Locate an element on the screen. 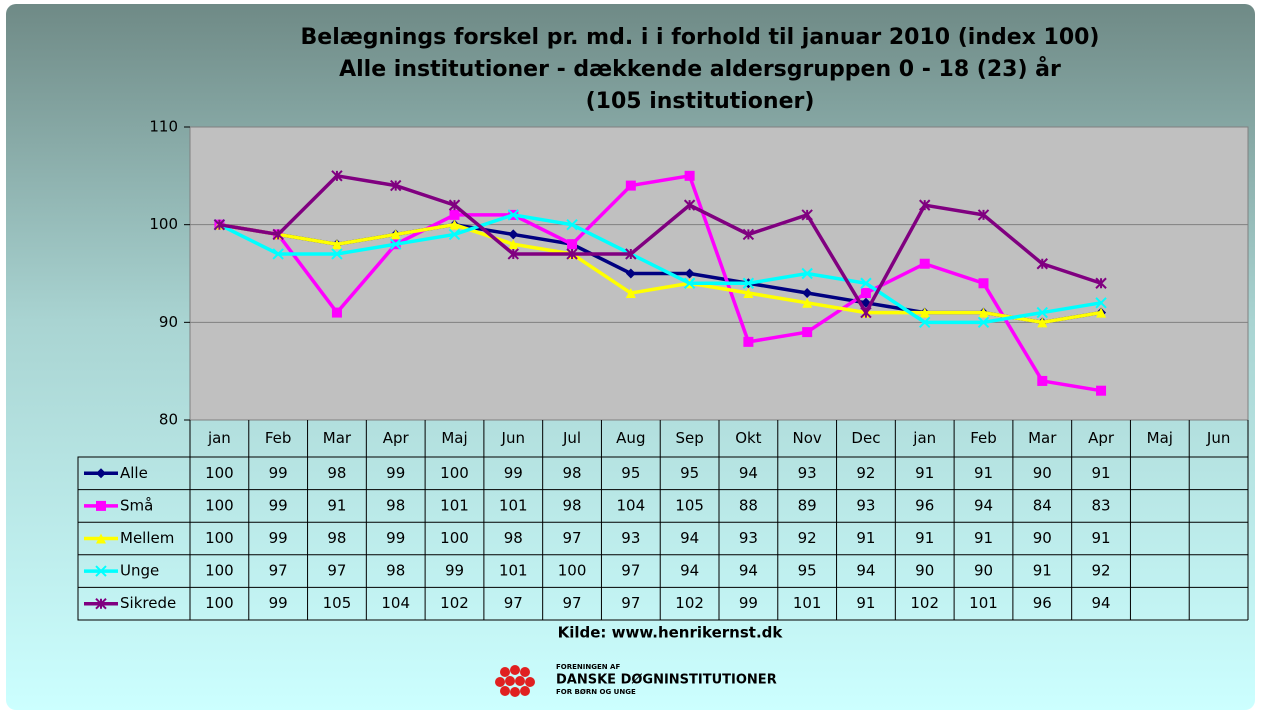  table-value: 89 is located at coordinates (807, 505).